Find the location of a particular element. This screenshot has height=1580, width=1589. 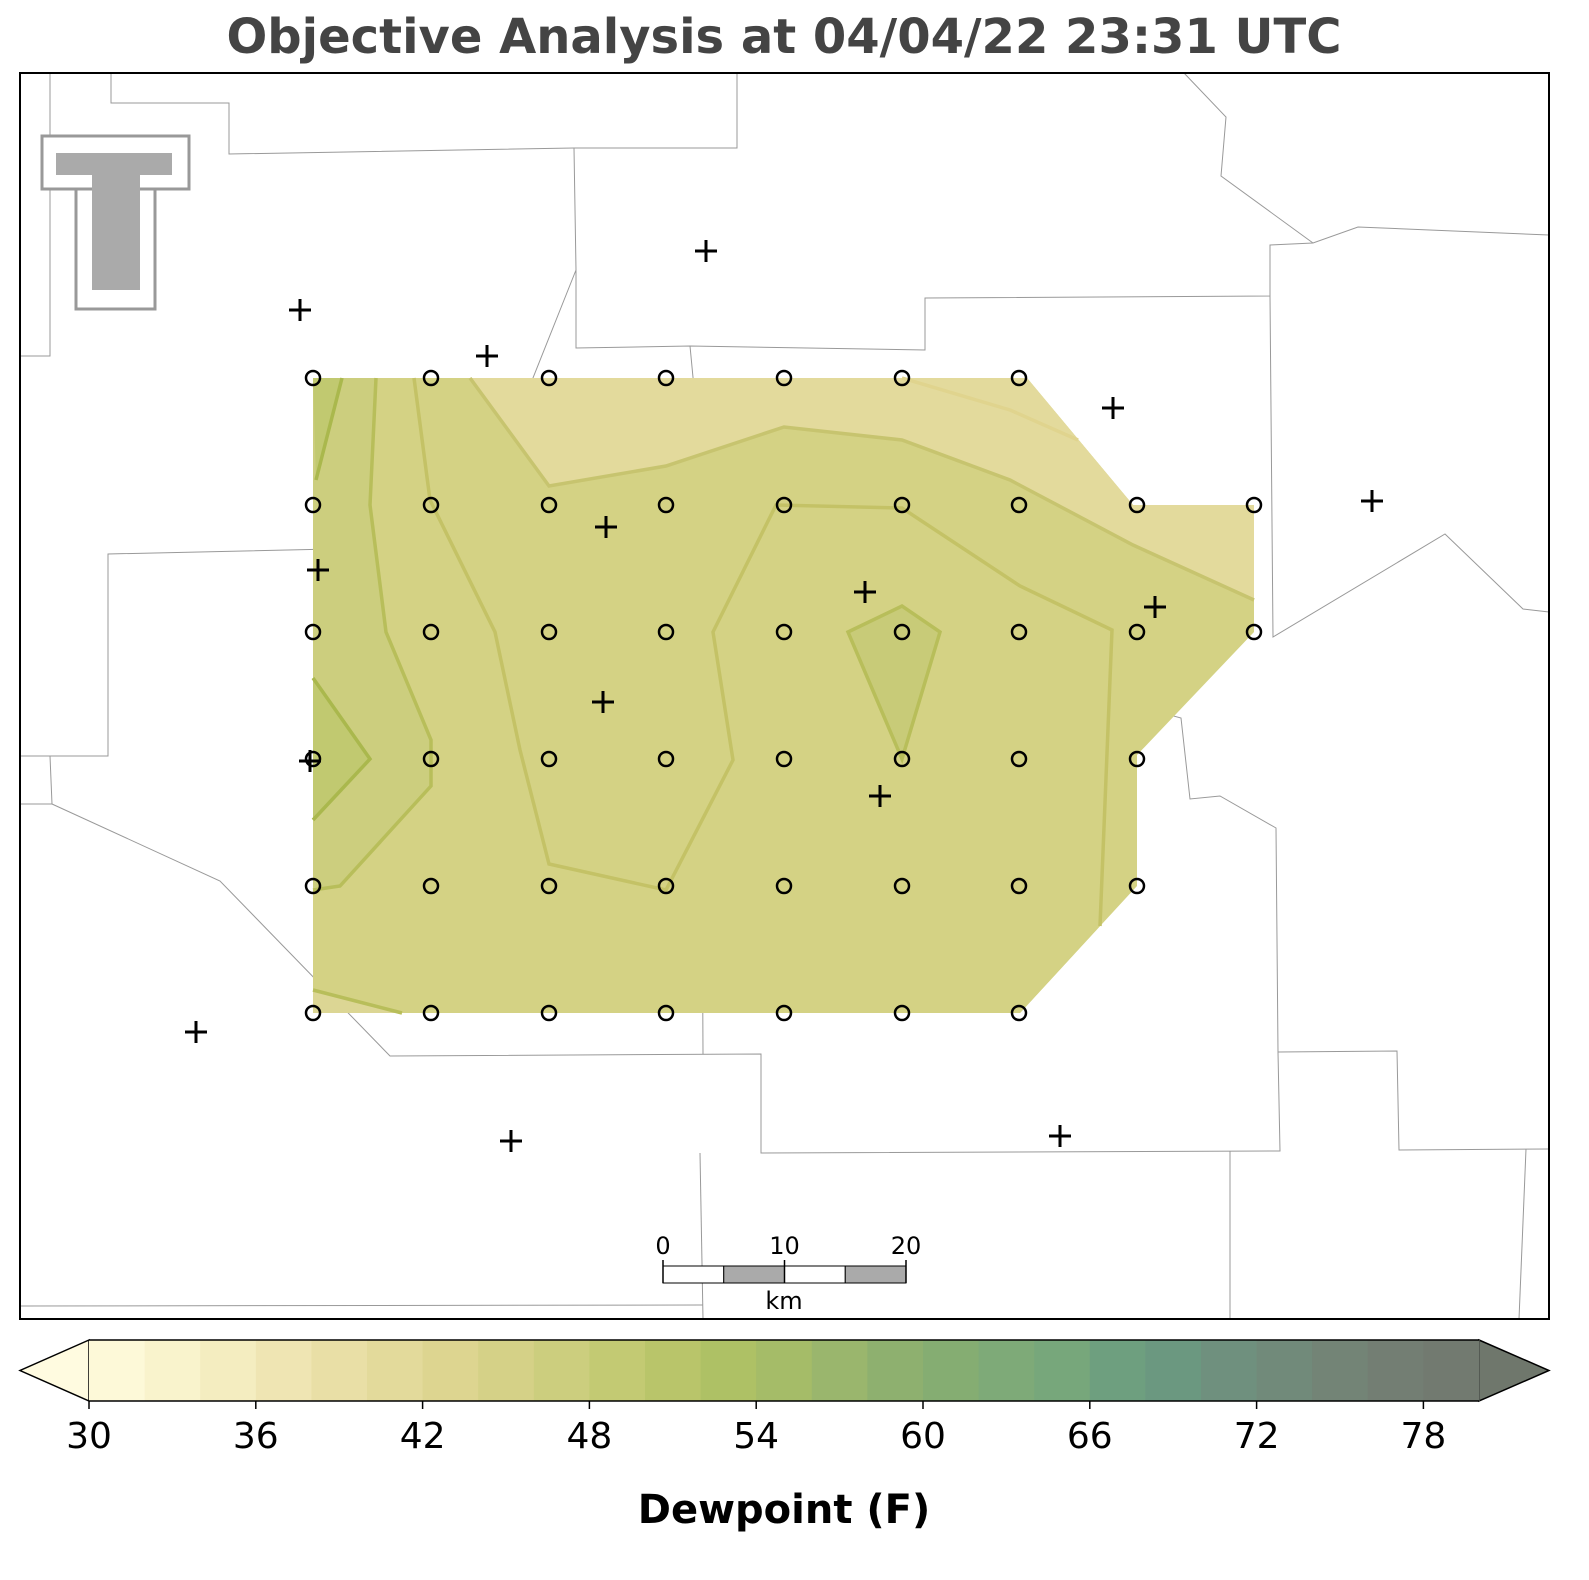

colorbar-tick-label: 42 is located at coordinates (423, 1436).